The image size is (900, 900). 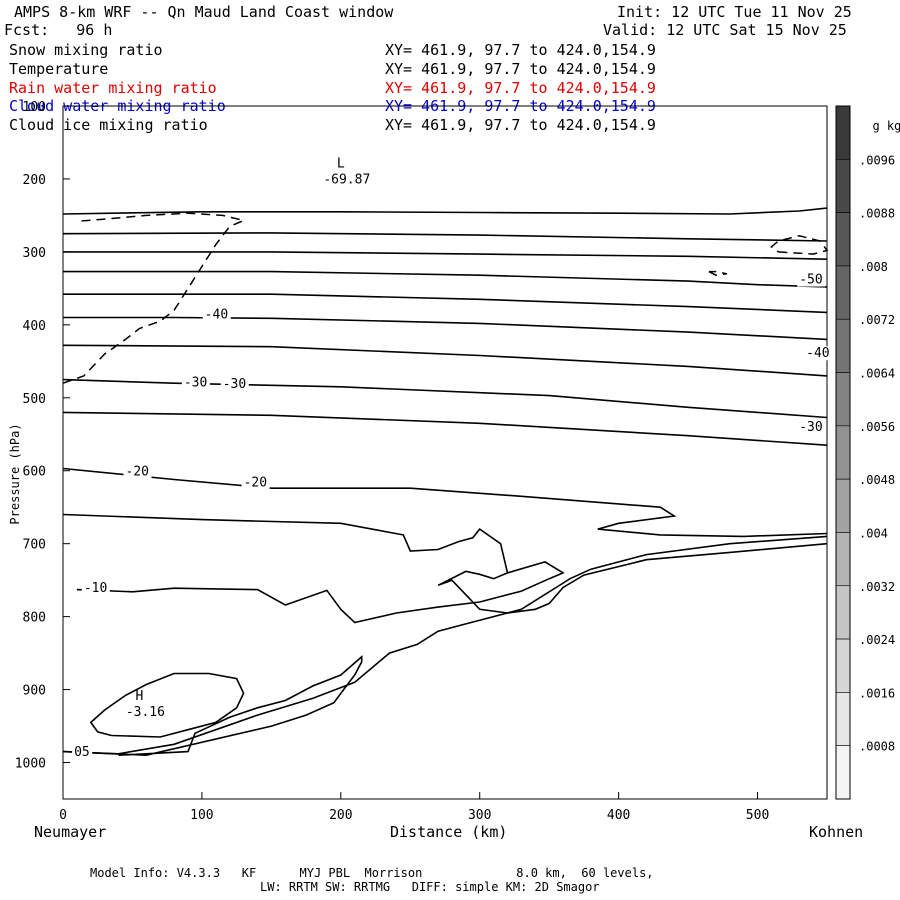 What do you see at coordinates (877, 160) in the screenshot?
I see `colorbar-level-label: .0096` at bounding box center [877, 160].